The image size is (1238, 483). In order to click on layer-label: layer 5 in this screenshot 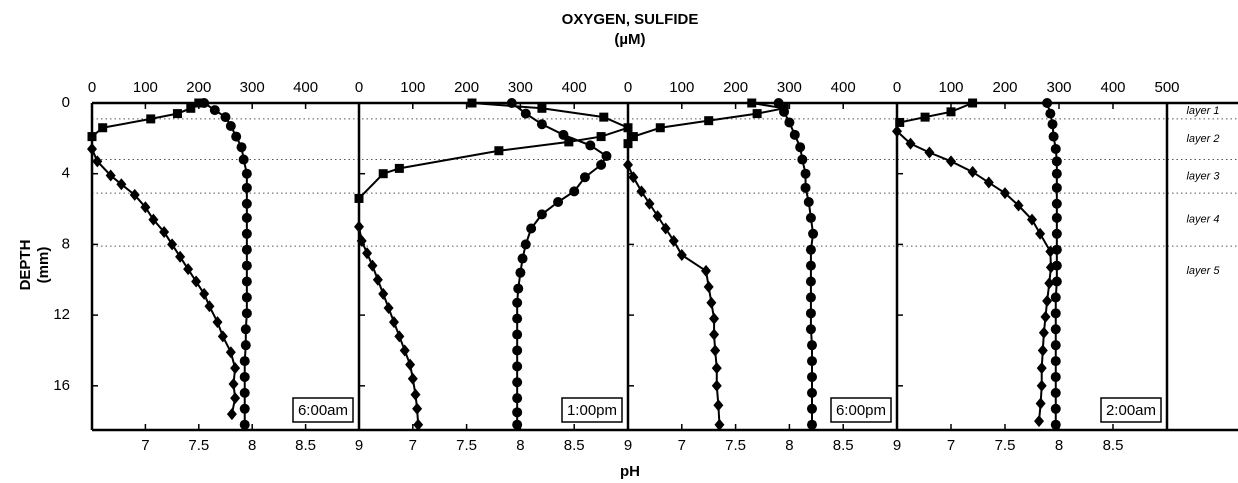, I will do `click(1203, 271)`.